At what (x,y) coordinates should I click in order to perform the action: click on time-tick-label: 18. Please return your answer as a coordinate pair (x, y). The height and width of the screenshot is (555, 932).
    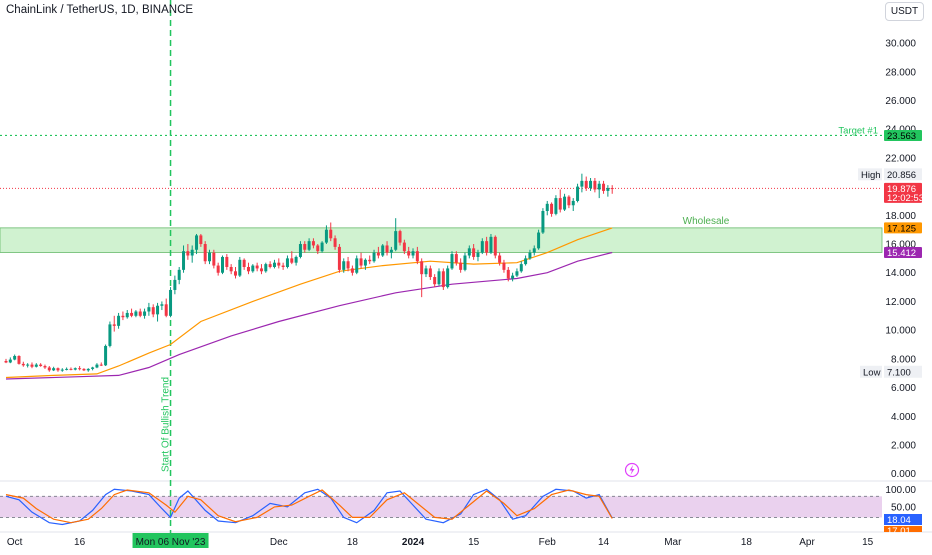
    Looking at the image, I should click on (747, 542).